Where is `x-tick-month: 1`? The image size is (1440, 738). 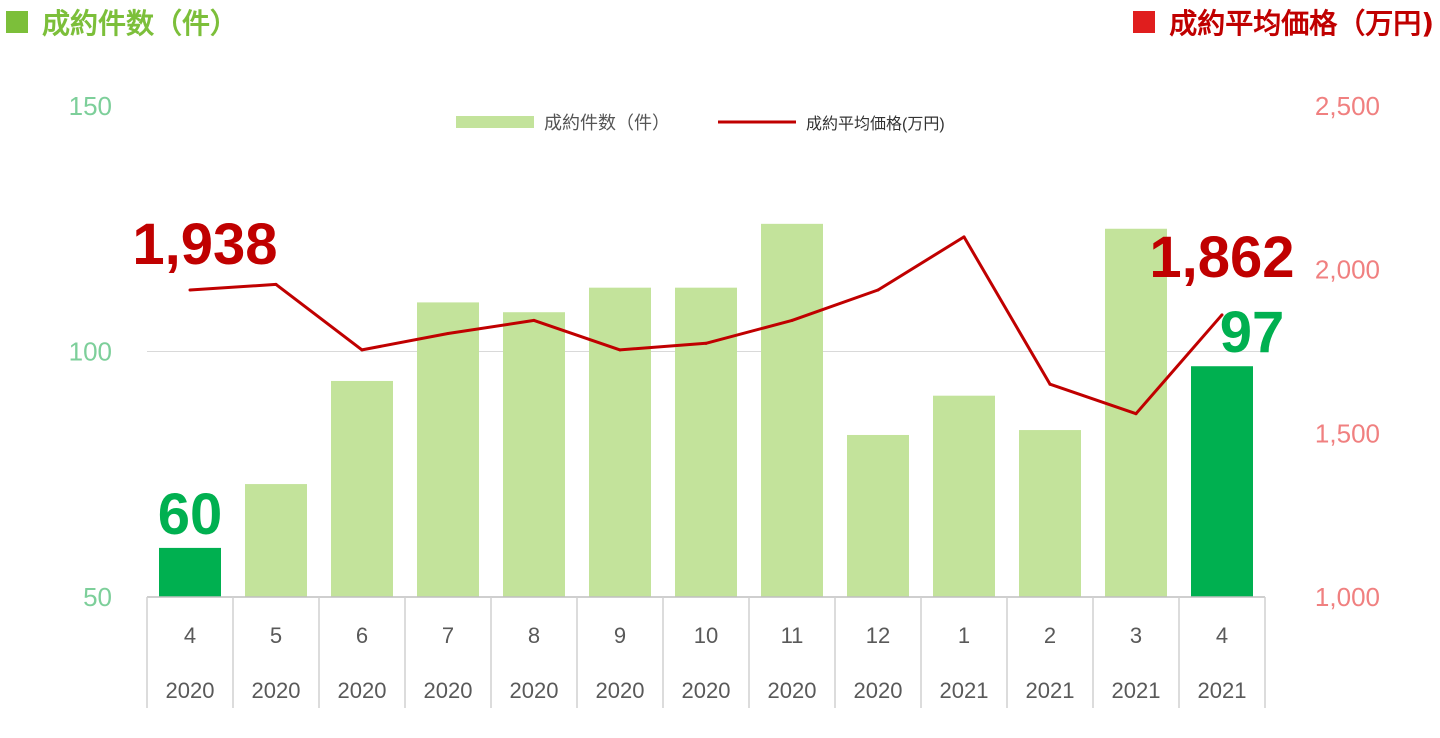
x-tick-month: 1 is located at coordinates (964, 635).